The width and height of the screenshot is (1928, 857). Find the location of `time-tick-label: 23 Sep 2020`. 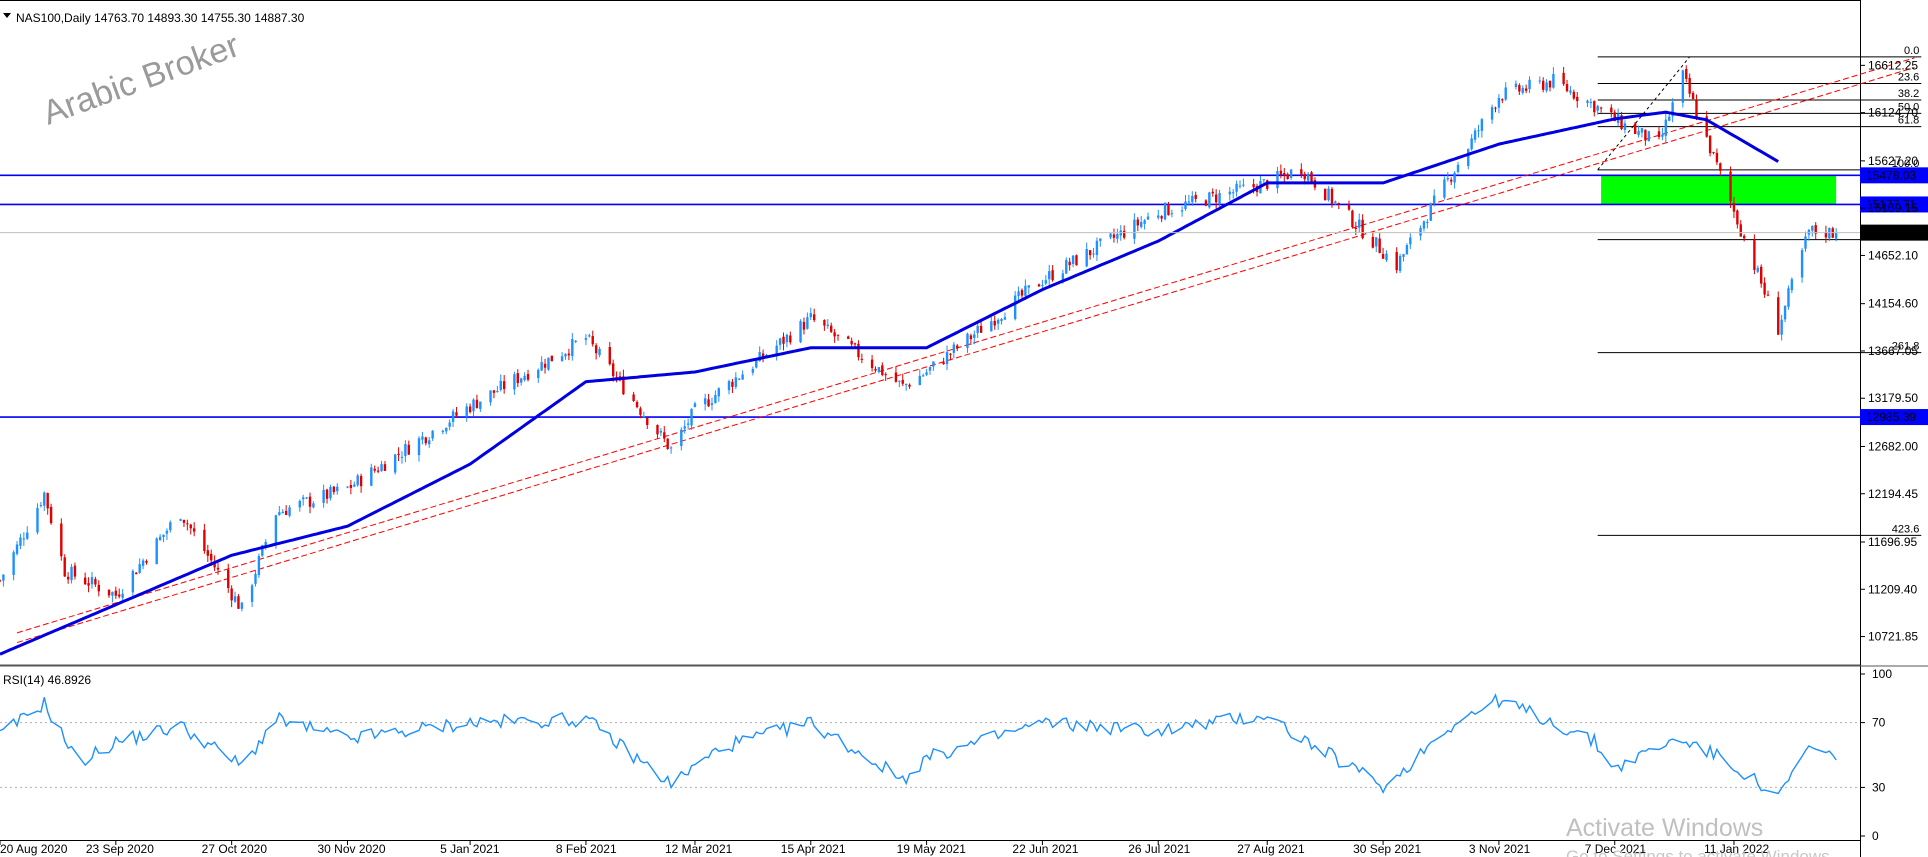

time-tick-label: 23 Sep 2020 is located at coordinates (120, 849).